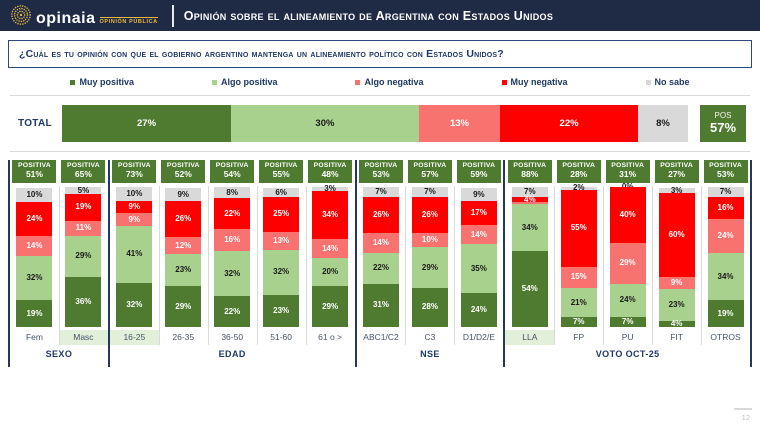 This screenshot has width=760, height=426. What do you see at coordinates (83, 171) in the screenshot?
I see `positiva-badge: POSITIVA 65%` at bounding box center [83, 171].